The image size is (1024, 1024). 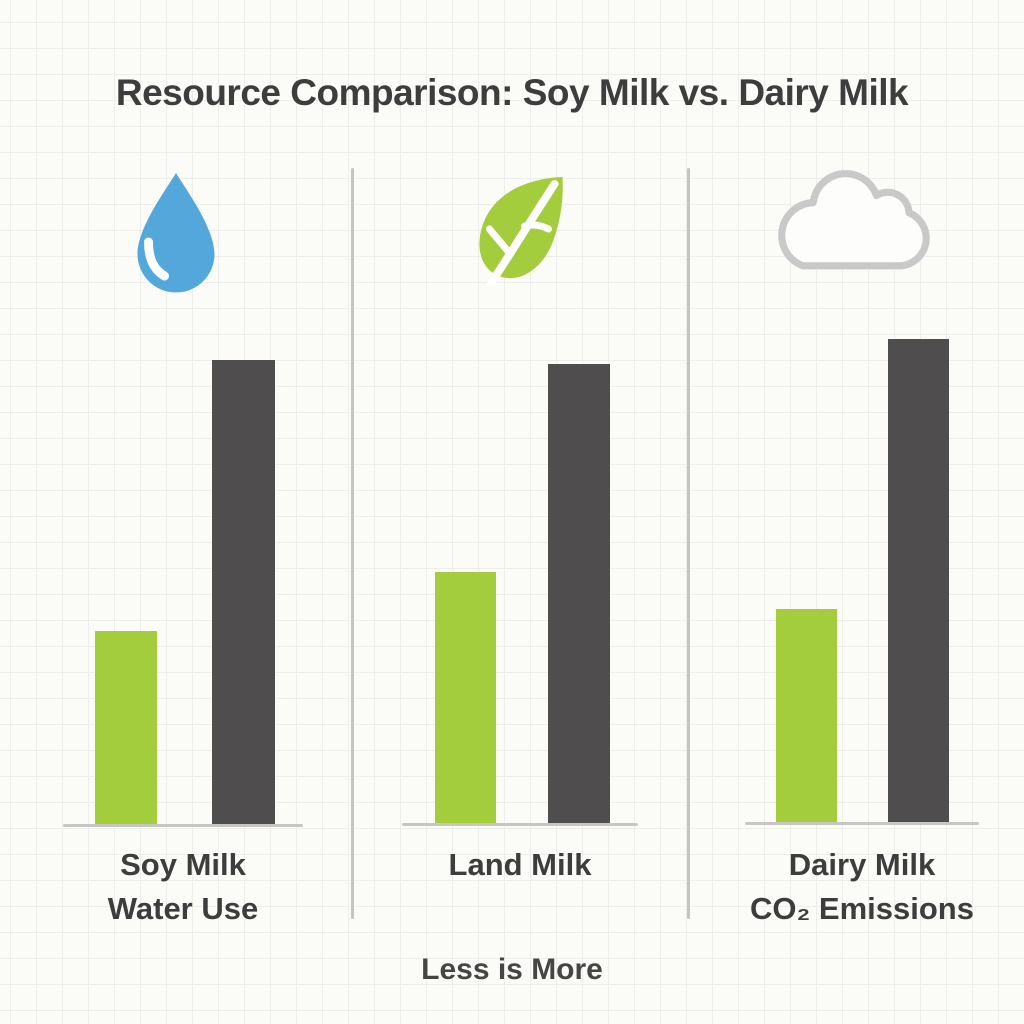 What do you see at coordinates (126, 727) in the screenshot?
I see `bar-soy-water` at bounding box center [126, 727].